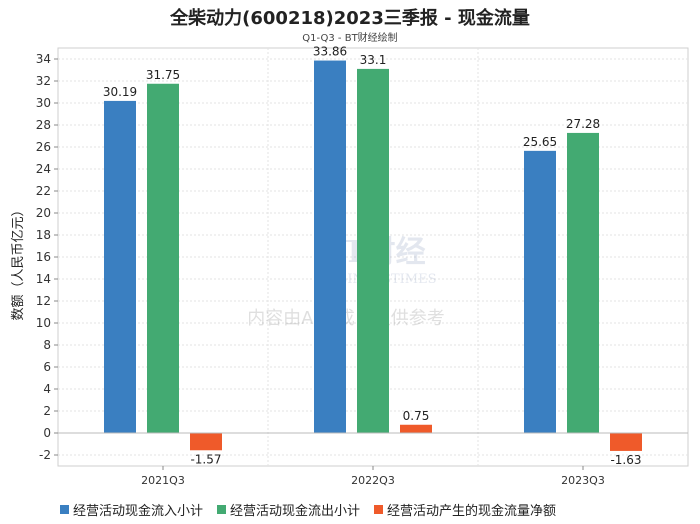 The width and height of the screenshot is (700, 524). I want to click on y-tick-label: 2, so click(47, 411).